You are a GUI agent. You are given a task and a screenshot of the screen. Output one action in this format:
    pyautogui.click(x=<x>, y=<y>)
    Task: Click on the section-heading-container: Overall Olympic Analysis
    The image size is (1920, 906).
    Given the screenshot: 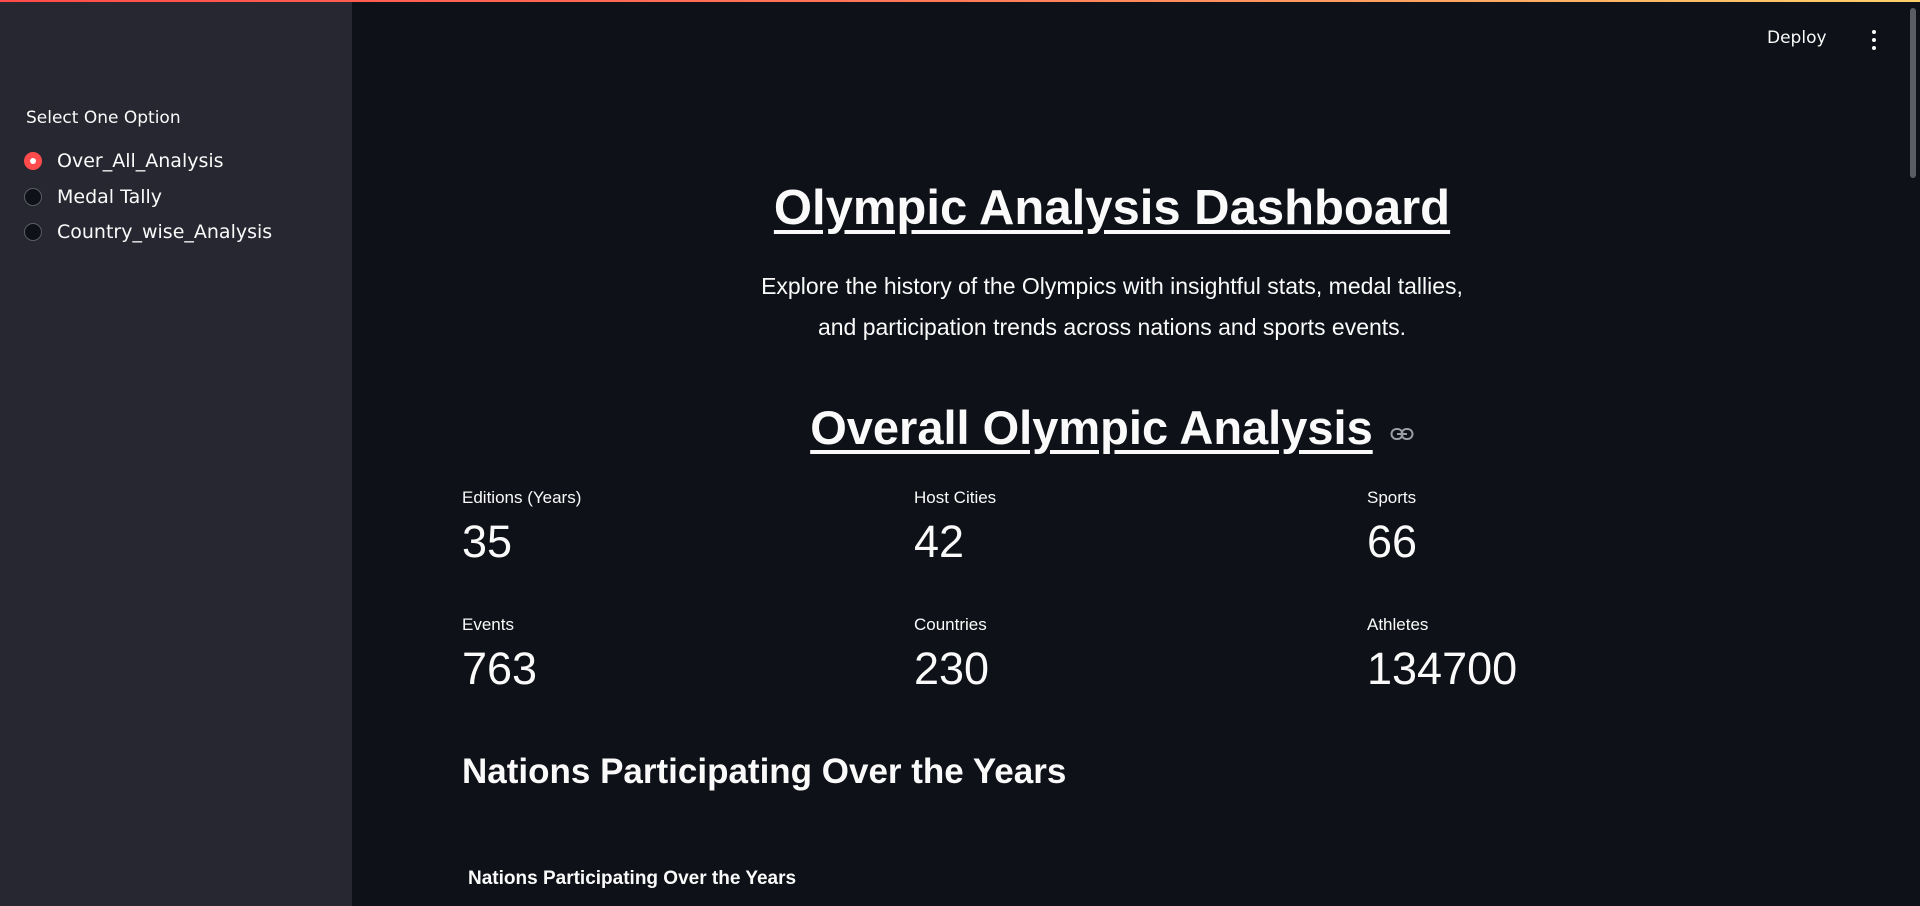 What is the action you would take?
    pyautogui.click(x=1112, y=427)
    